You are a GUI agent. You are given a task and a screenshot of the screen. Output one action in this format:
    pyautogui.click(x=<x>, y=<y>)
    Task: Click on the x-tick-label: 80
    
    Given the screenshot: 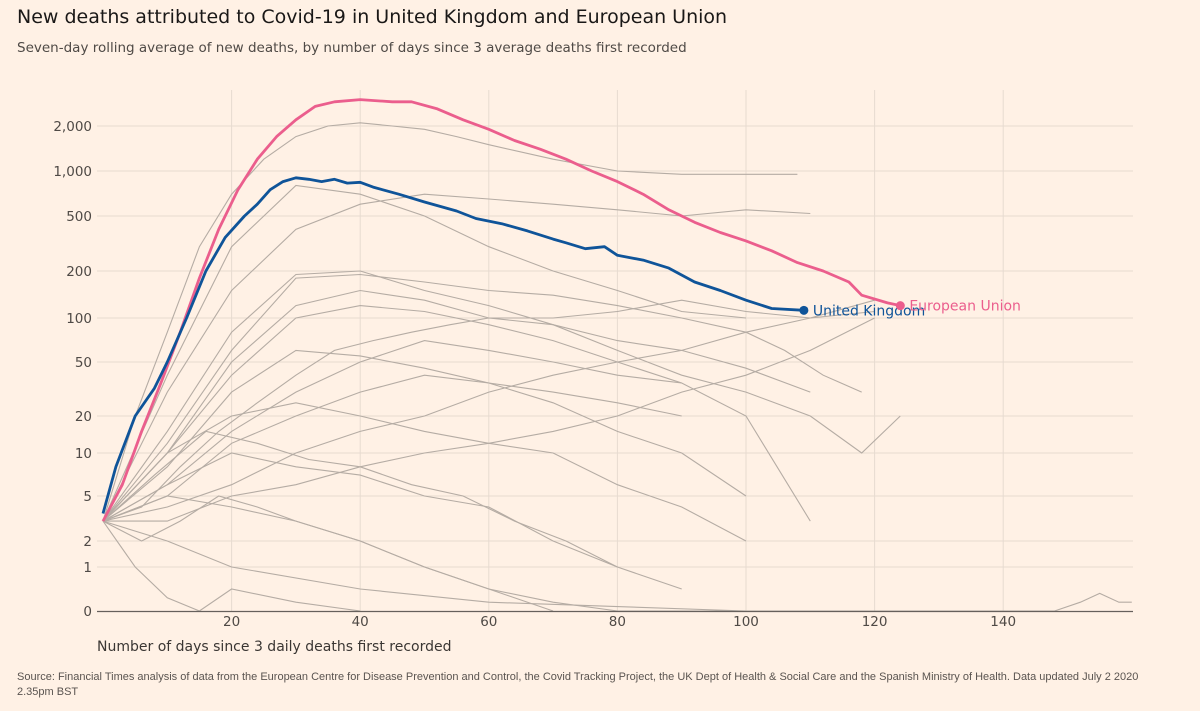 What is the action you would take?
    pyautogui.click(x=617, y=622)
    